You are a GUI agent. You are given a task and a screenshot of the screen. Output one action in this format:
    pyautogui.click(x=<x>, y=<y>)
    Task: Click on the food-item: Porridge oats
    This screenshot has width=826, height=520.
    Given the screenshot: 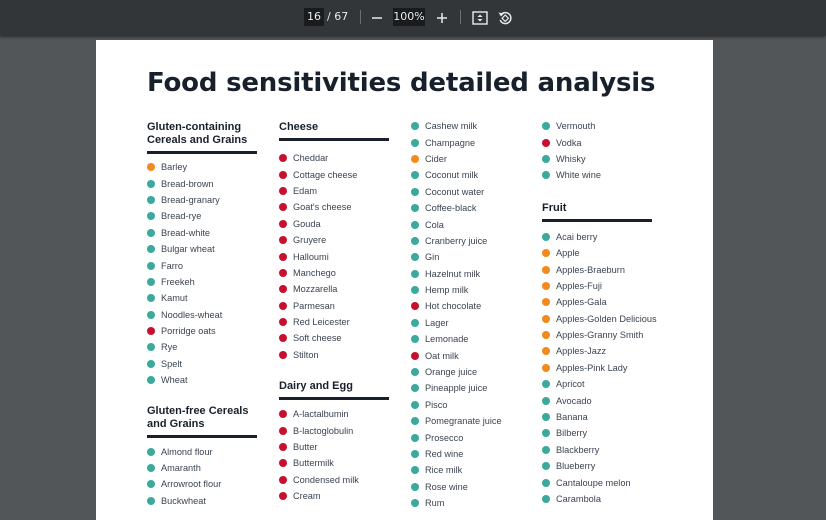 What is the action you would take?
    pyautogui.click(x=209, y=331)
    